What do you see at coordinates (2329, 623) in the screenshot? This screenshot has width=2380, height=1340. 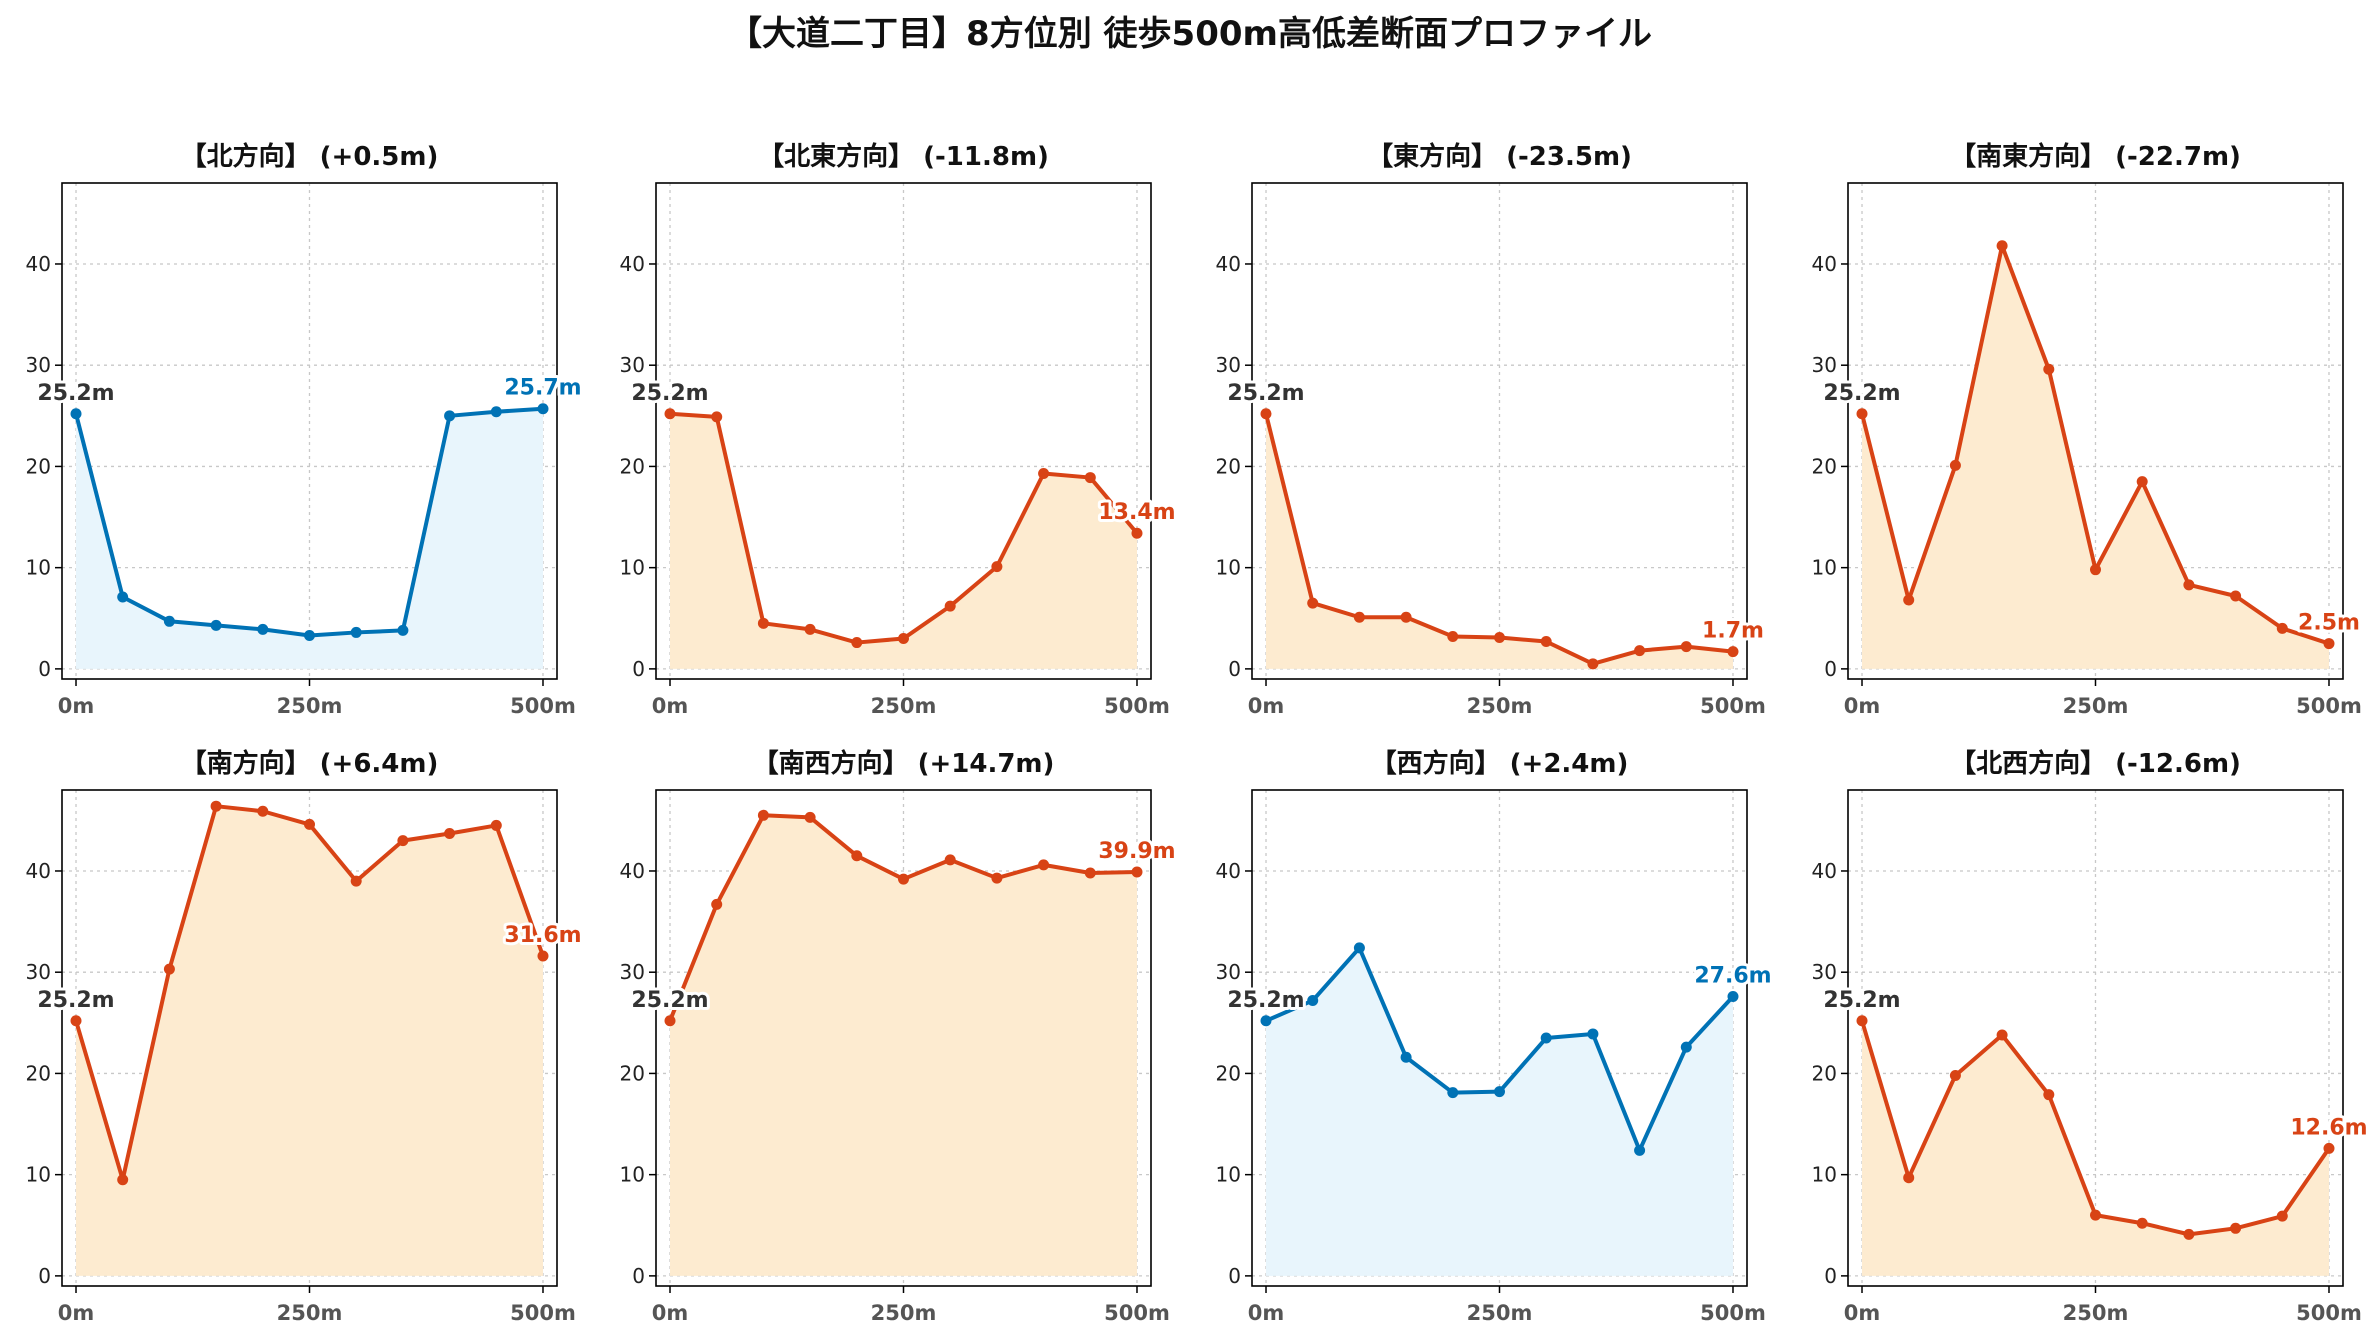 I see `end-elevation-label: 2.5m` at bounding box center [2329, 623].